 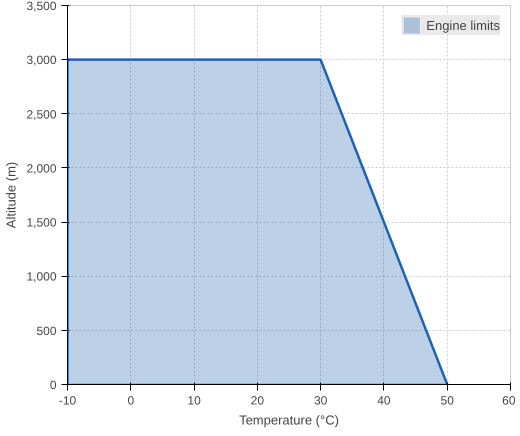 What do you see at coordinates (41, 6) in the screenshot?
I see `y-tick-label: 3,500` at bounding box center [41, 6].